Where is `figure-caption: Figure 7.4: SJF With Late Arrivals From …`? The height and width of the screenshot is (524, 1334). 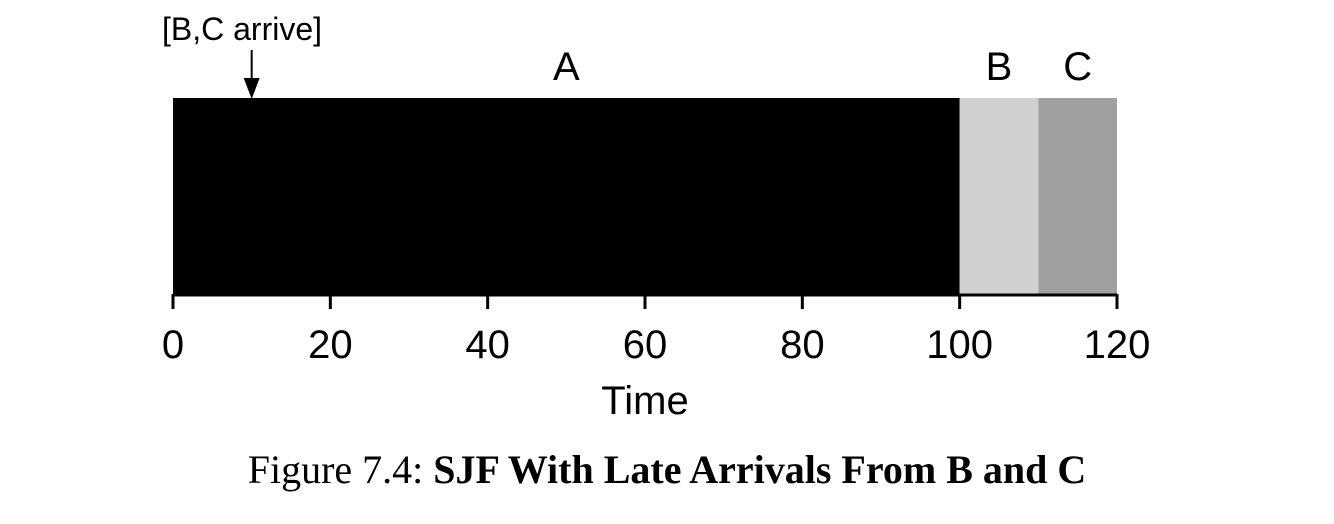 figure-caption: Figure 7.4: SJF With Late Arrivals From … is located at coordinates (667, 469).